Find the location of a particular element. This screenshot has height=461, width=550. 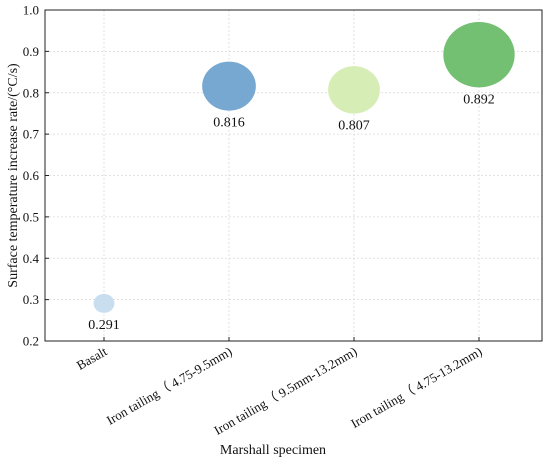

y-tick-label: 1.0 is located at coordinates (31, 10).